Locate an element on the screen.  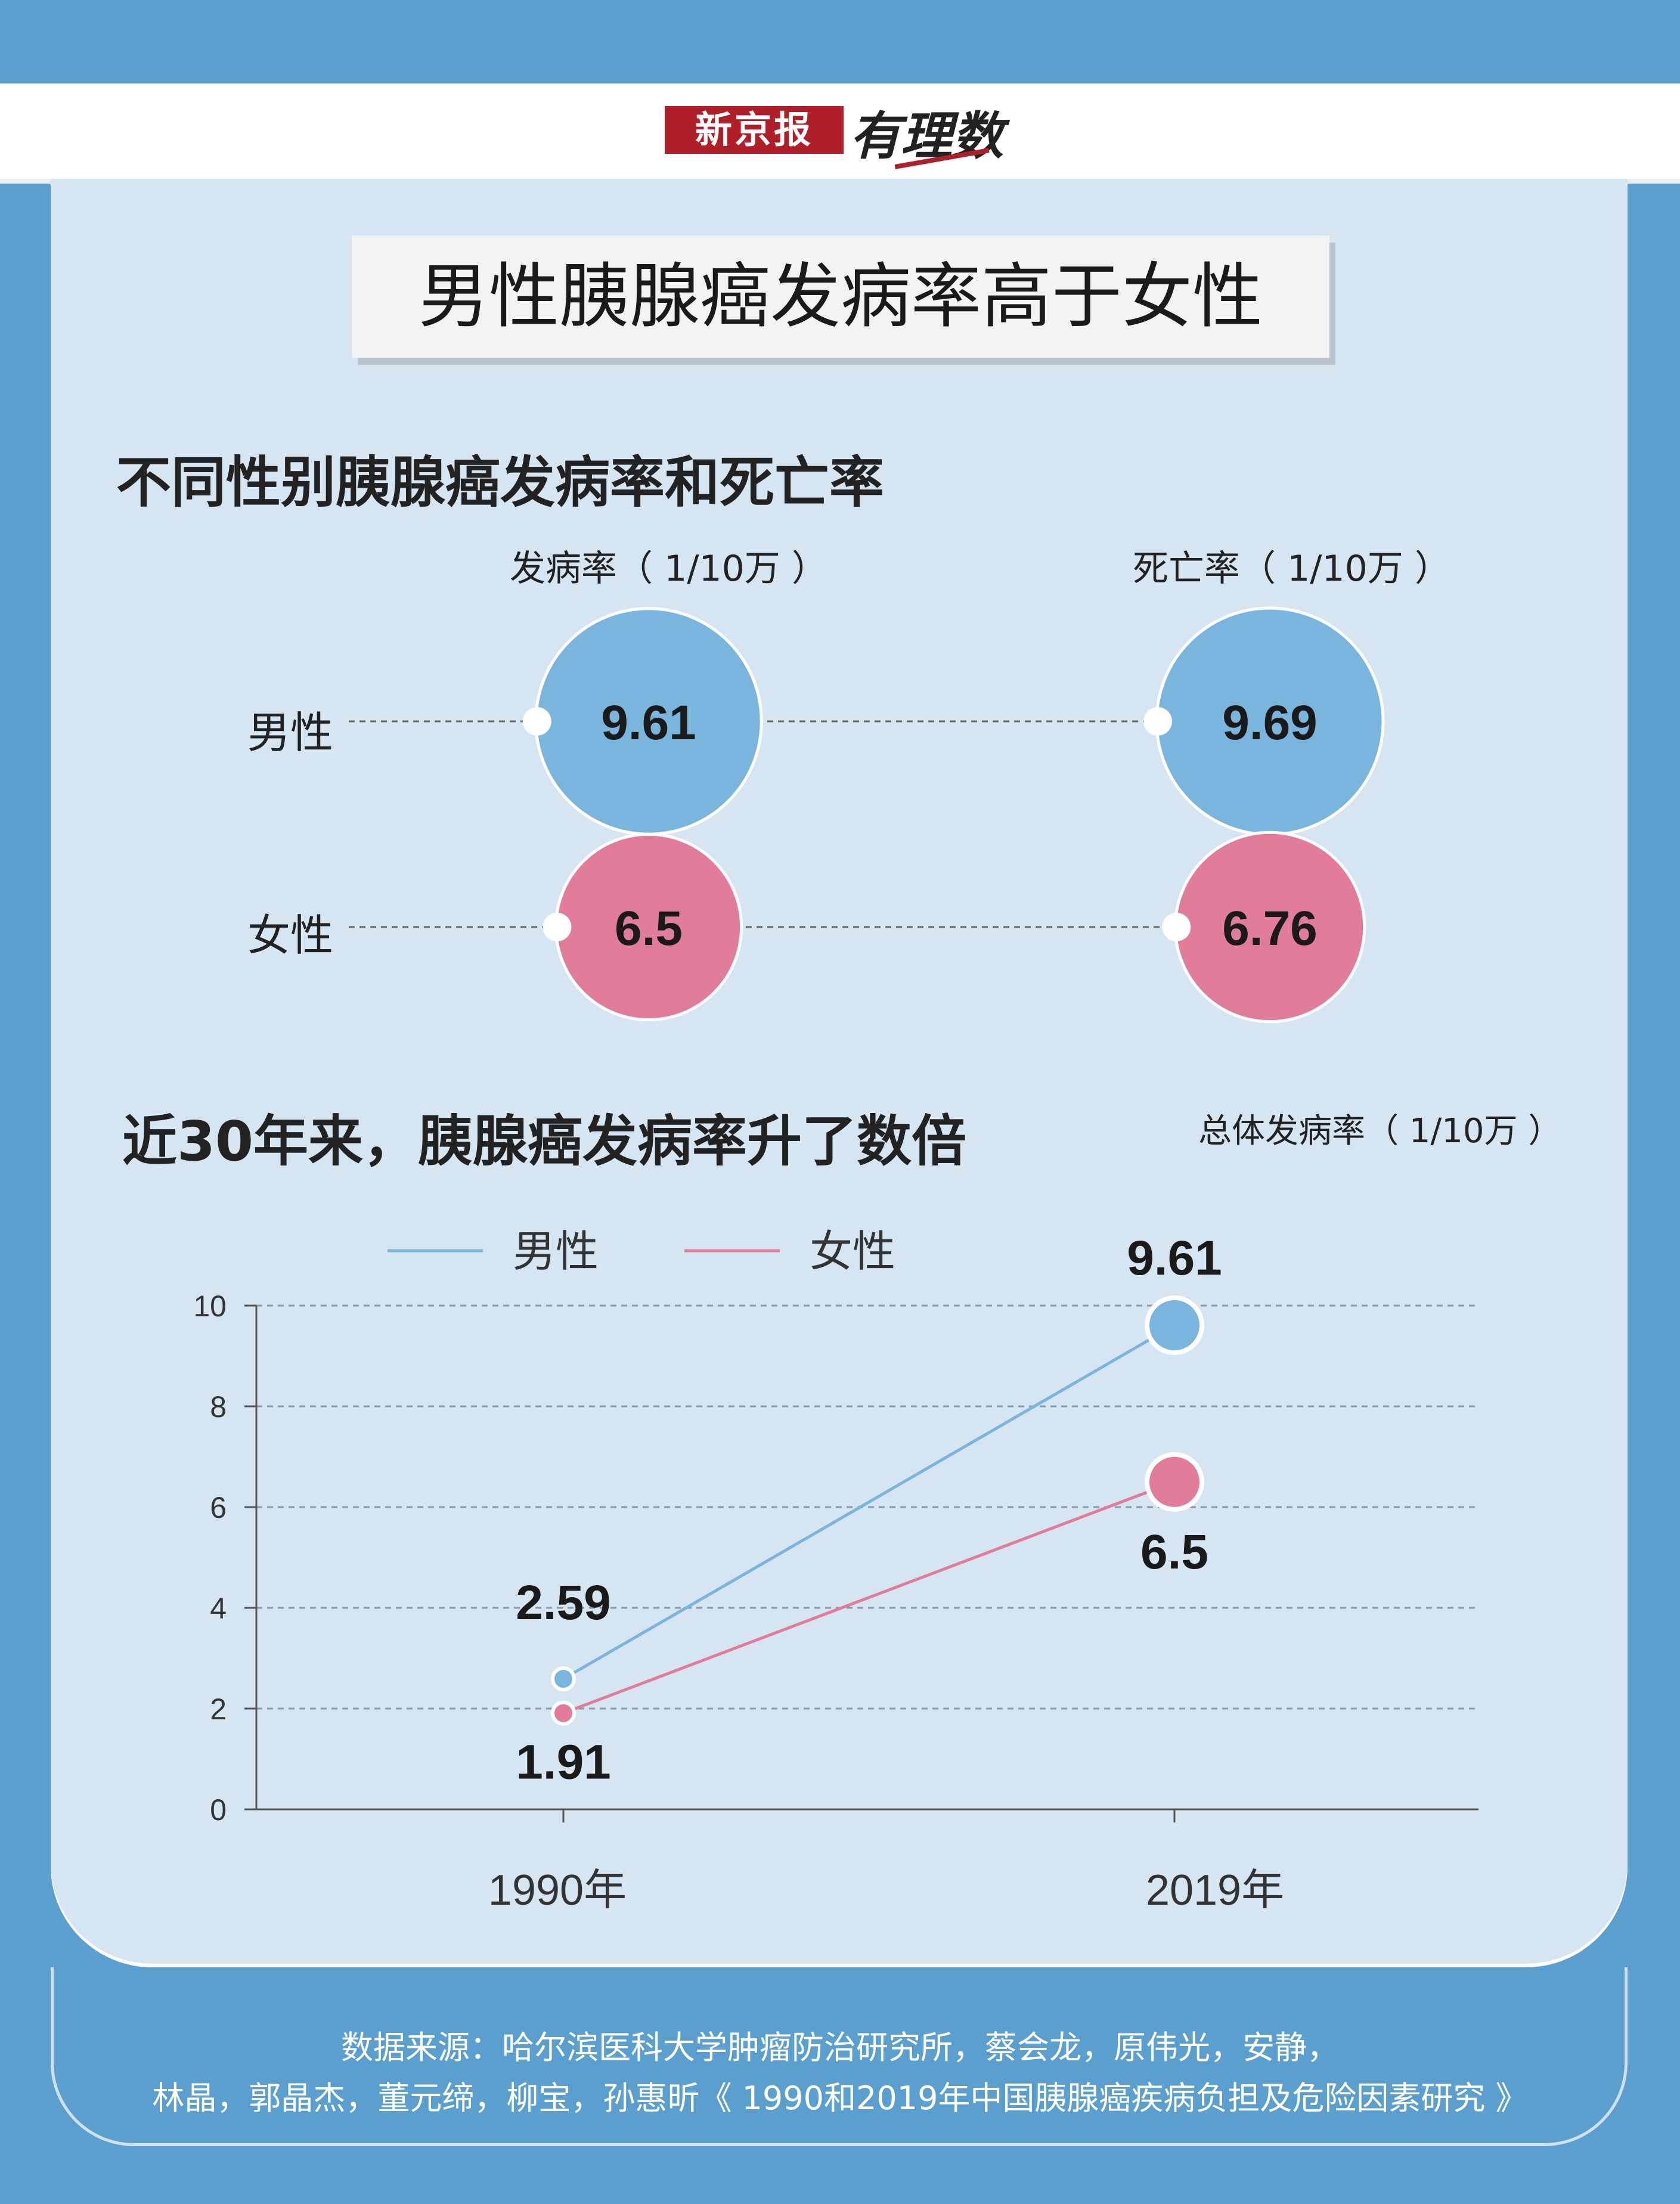
series-line-female is located at coordinates (869, 1597).